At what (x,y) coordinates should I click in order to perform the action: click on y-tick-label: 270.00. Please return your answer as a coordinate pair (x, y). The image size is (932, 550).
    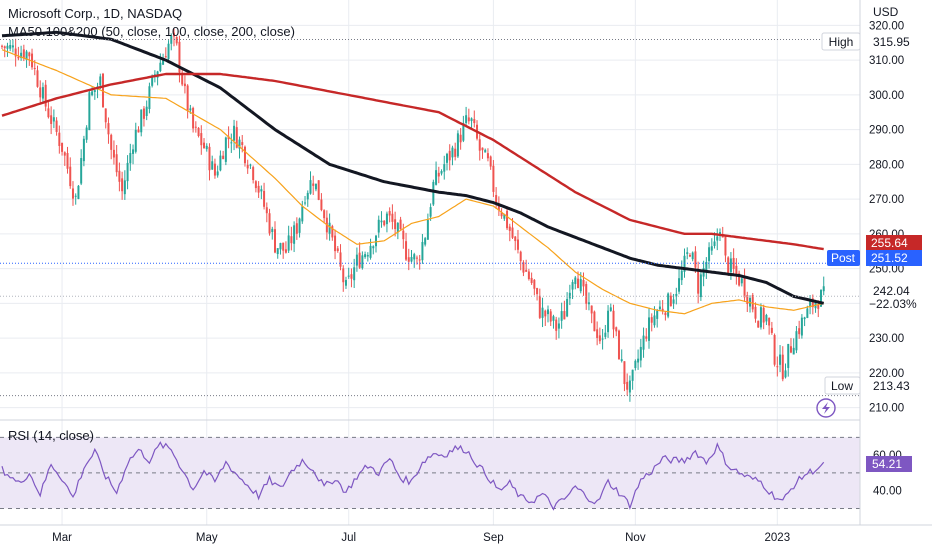
    Looking at the image, I should click on (886, 200).